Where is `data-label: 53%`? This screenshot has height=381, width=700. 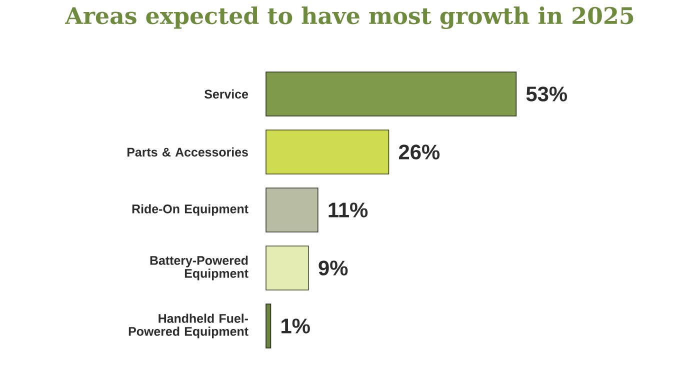 data-label: 53% is located at coordinates (546, 94).